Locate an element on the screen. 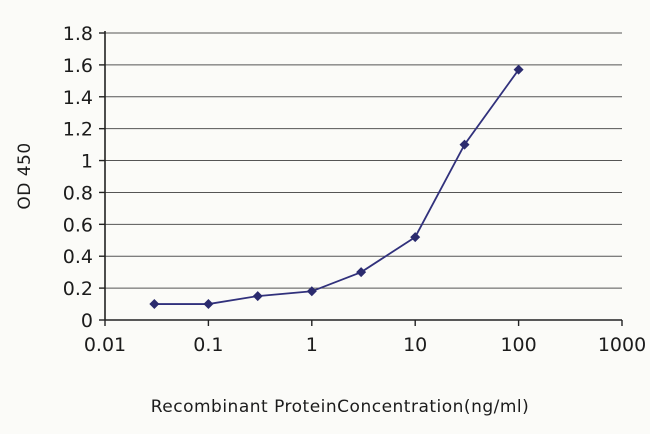 This screenshot has width=650, height=434. x-tick-label: 1000 is located at coordinates (622, 345).